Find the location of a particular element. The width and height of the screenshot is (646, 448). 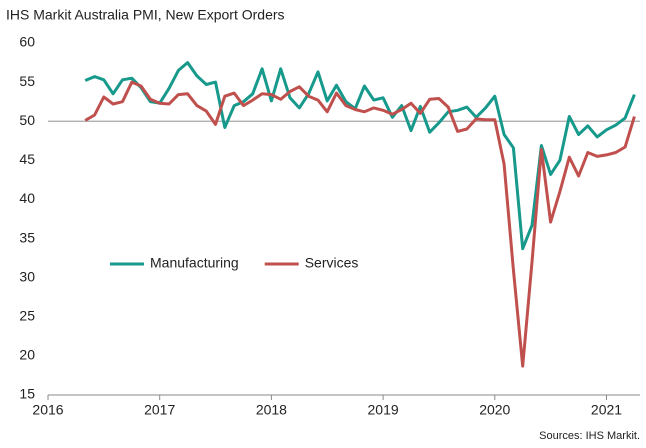

x-tick-label: 2018 is located at coordinates (271, 410).